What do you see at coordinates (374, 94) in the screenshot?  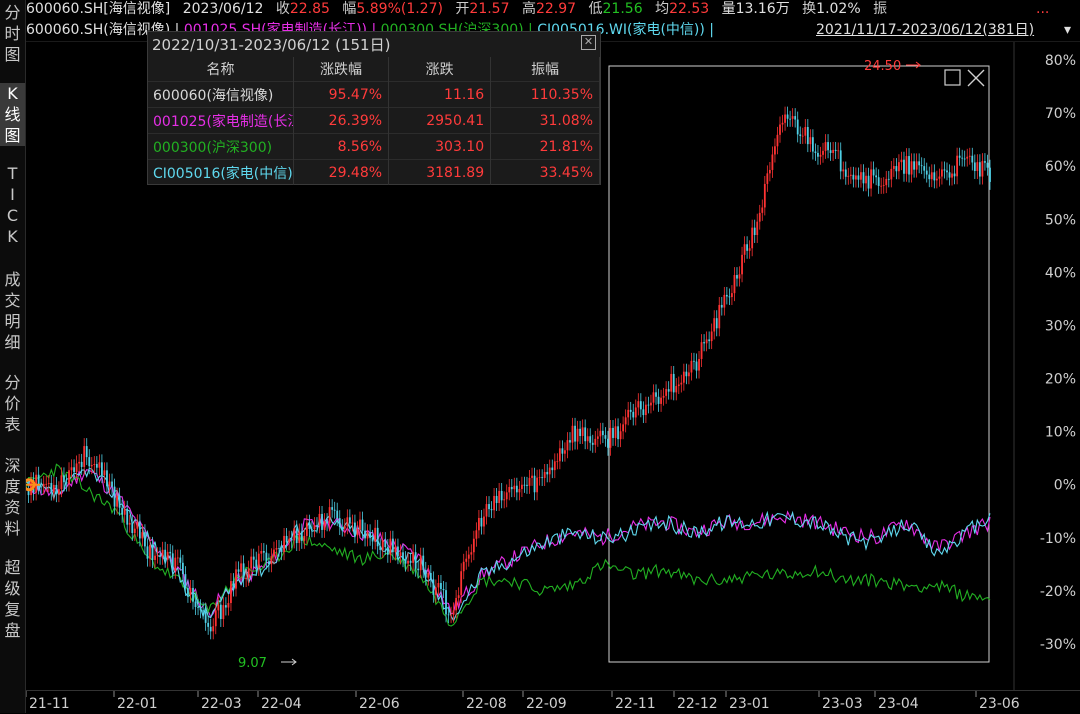 I see `table-row: 600060(海信视像) 95.47% 11.16 110.35%` at bounding box center [374, 94].